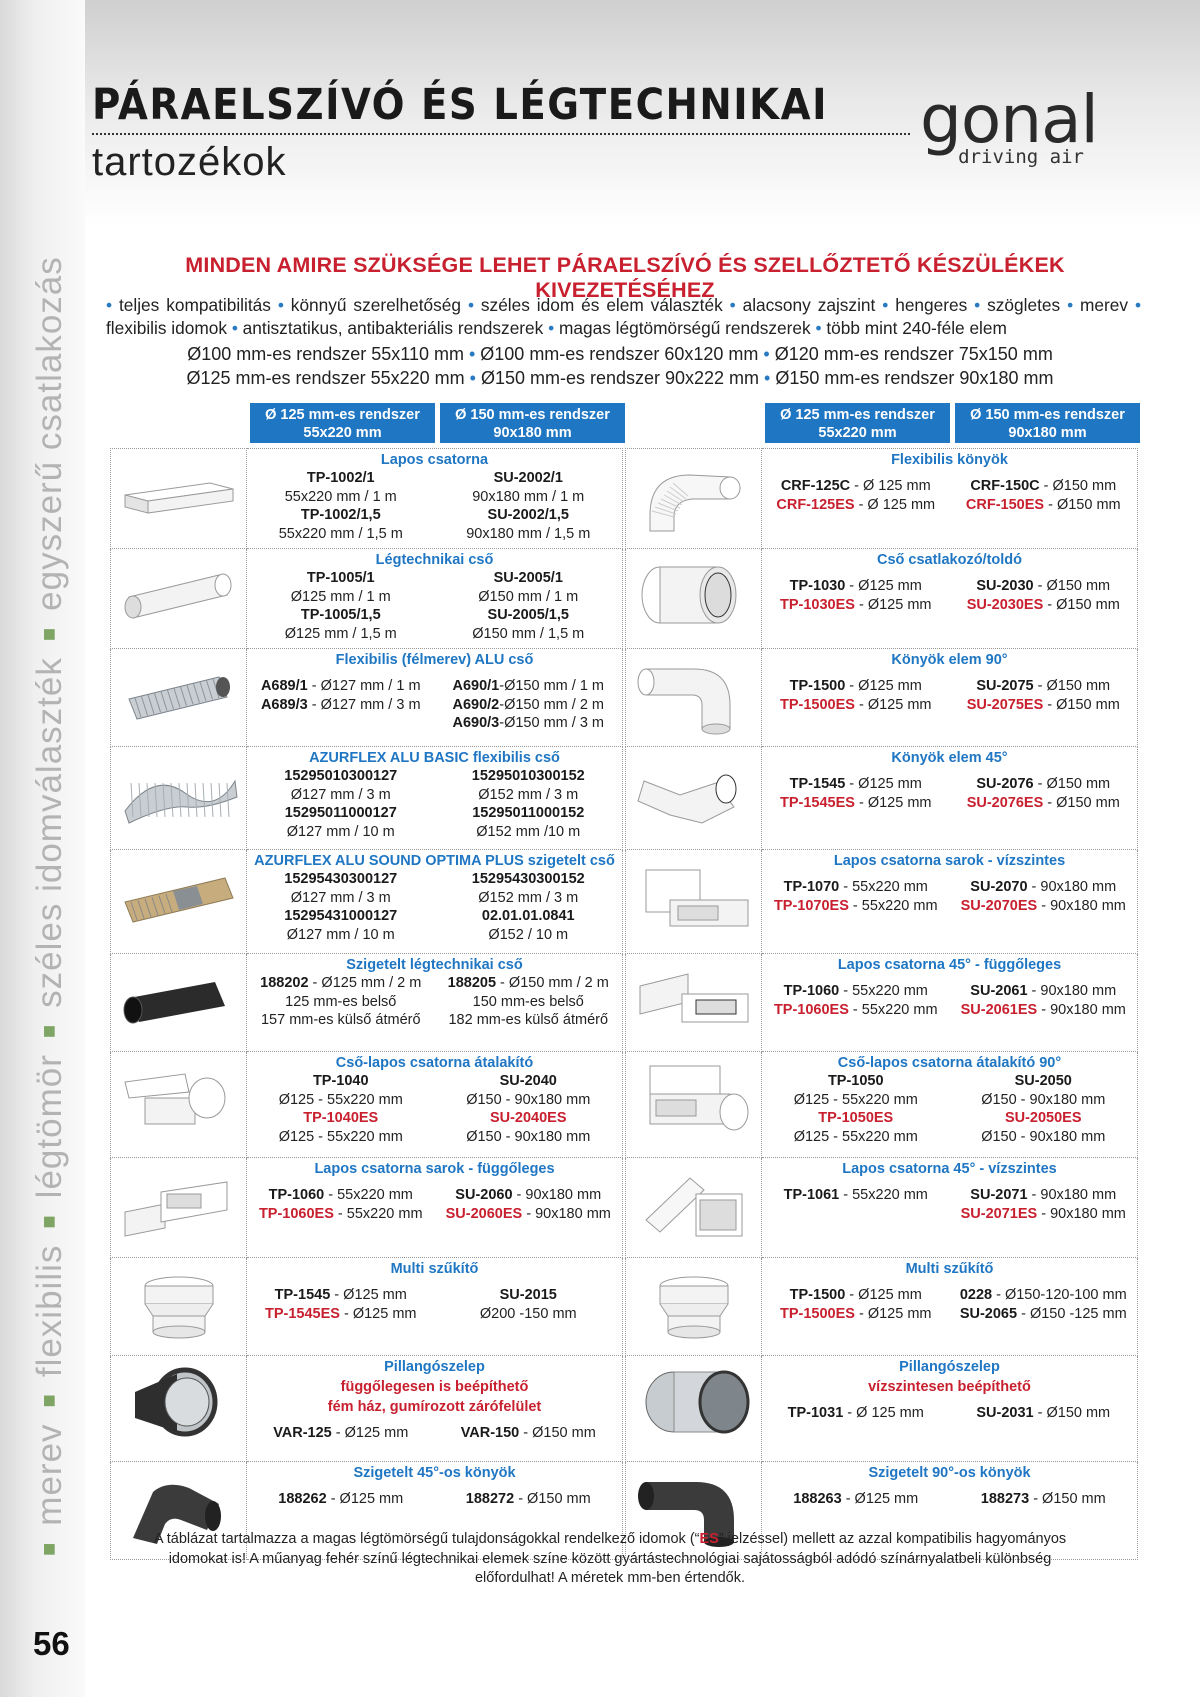 Image resolution: width=1200 pixels, height=1697 pixels. Describe the element at coordinates (529, 686) in the screenshot. I see `spec-line: A690/1-Ø150 mm / 1 m` at that location.